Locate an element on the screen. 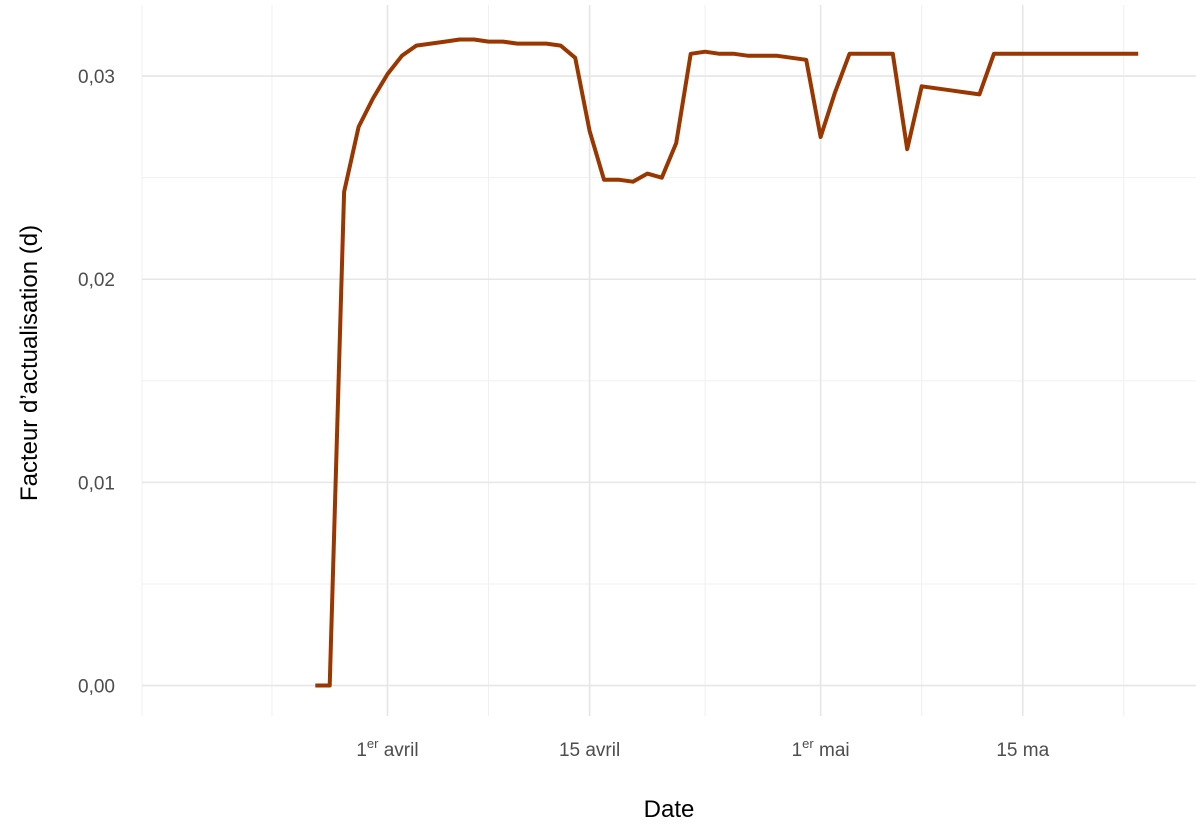 The width and height of the screenshot is (1196, 832). y-tick-label: 0,02 is located at coordinates (96, 280).